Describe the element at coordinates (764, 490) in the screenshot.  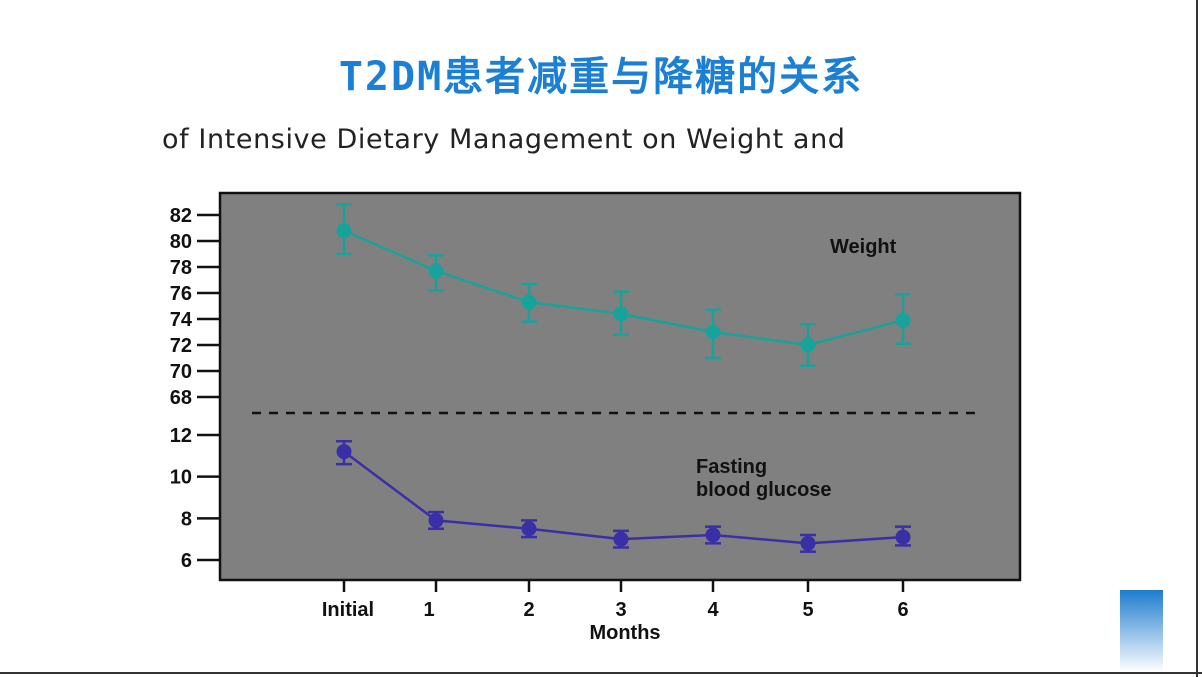
I see `glucose-label-line2: blood glucose` at that location.